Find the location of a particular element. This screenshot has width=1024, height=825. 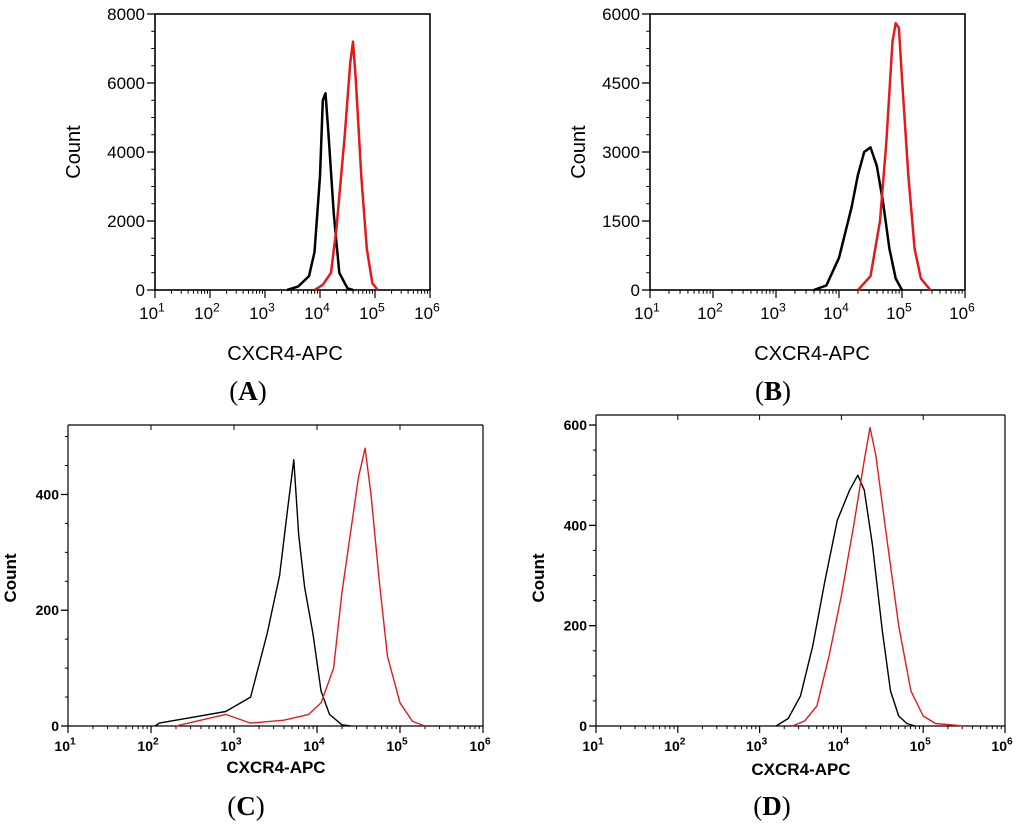

panel-label: (A) is located at coordinates (248, 391).